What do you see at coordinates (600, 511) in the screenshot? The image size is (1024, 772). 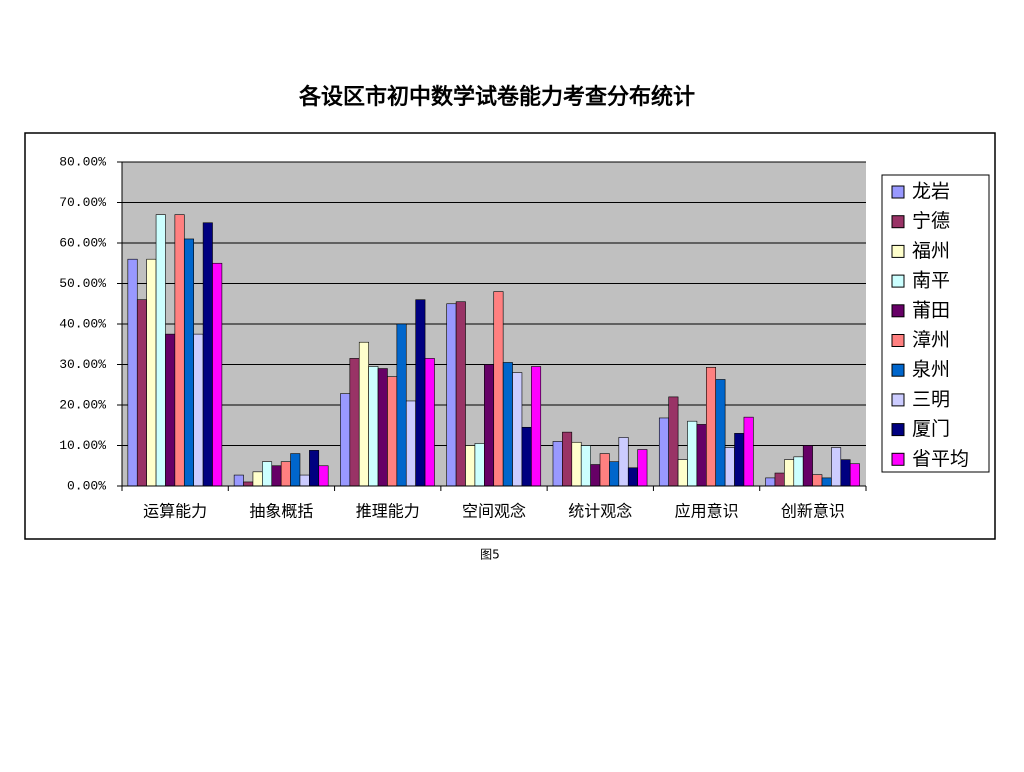 I see `x-tick-label: 统计观念` at bounding box center [600, 511].